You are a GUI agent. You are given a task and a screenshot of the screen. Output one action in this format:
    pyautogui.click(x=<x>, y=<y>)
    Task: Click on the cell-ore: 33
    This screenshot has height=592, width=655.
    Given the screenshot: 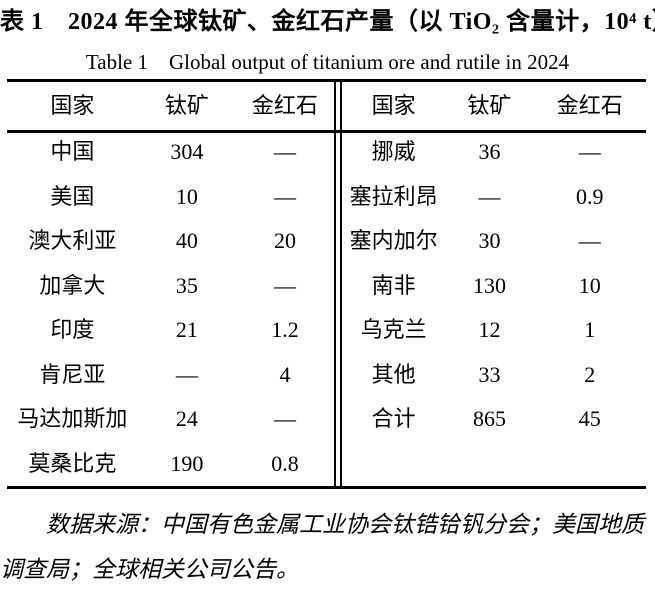 What is the action you would take?
    pyautogui.click(x=489, y=374)
    